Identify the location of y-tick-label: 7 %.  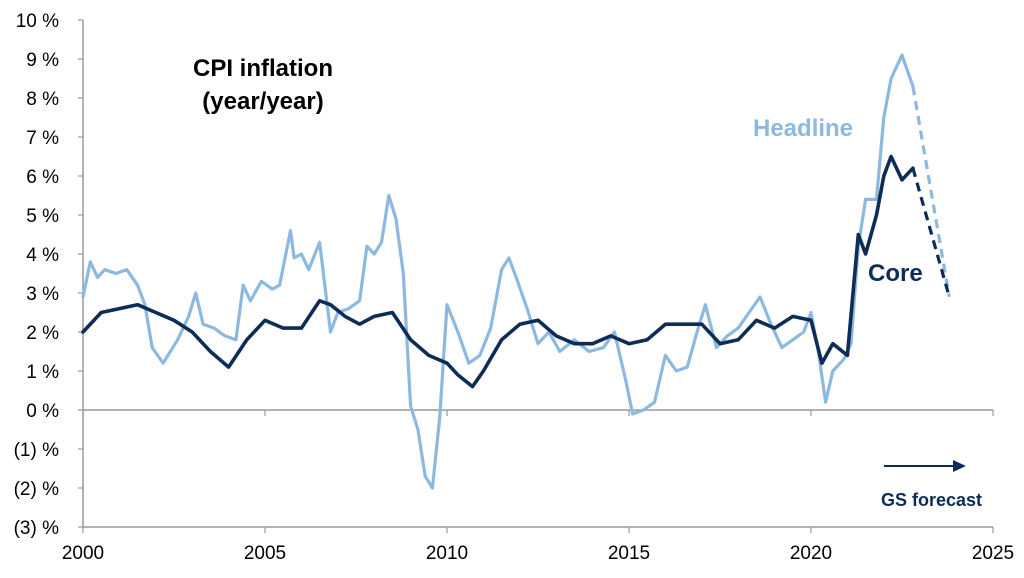
(42, 138).